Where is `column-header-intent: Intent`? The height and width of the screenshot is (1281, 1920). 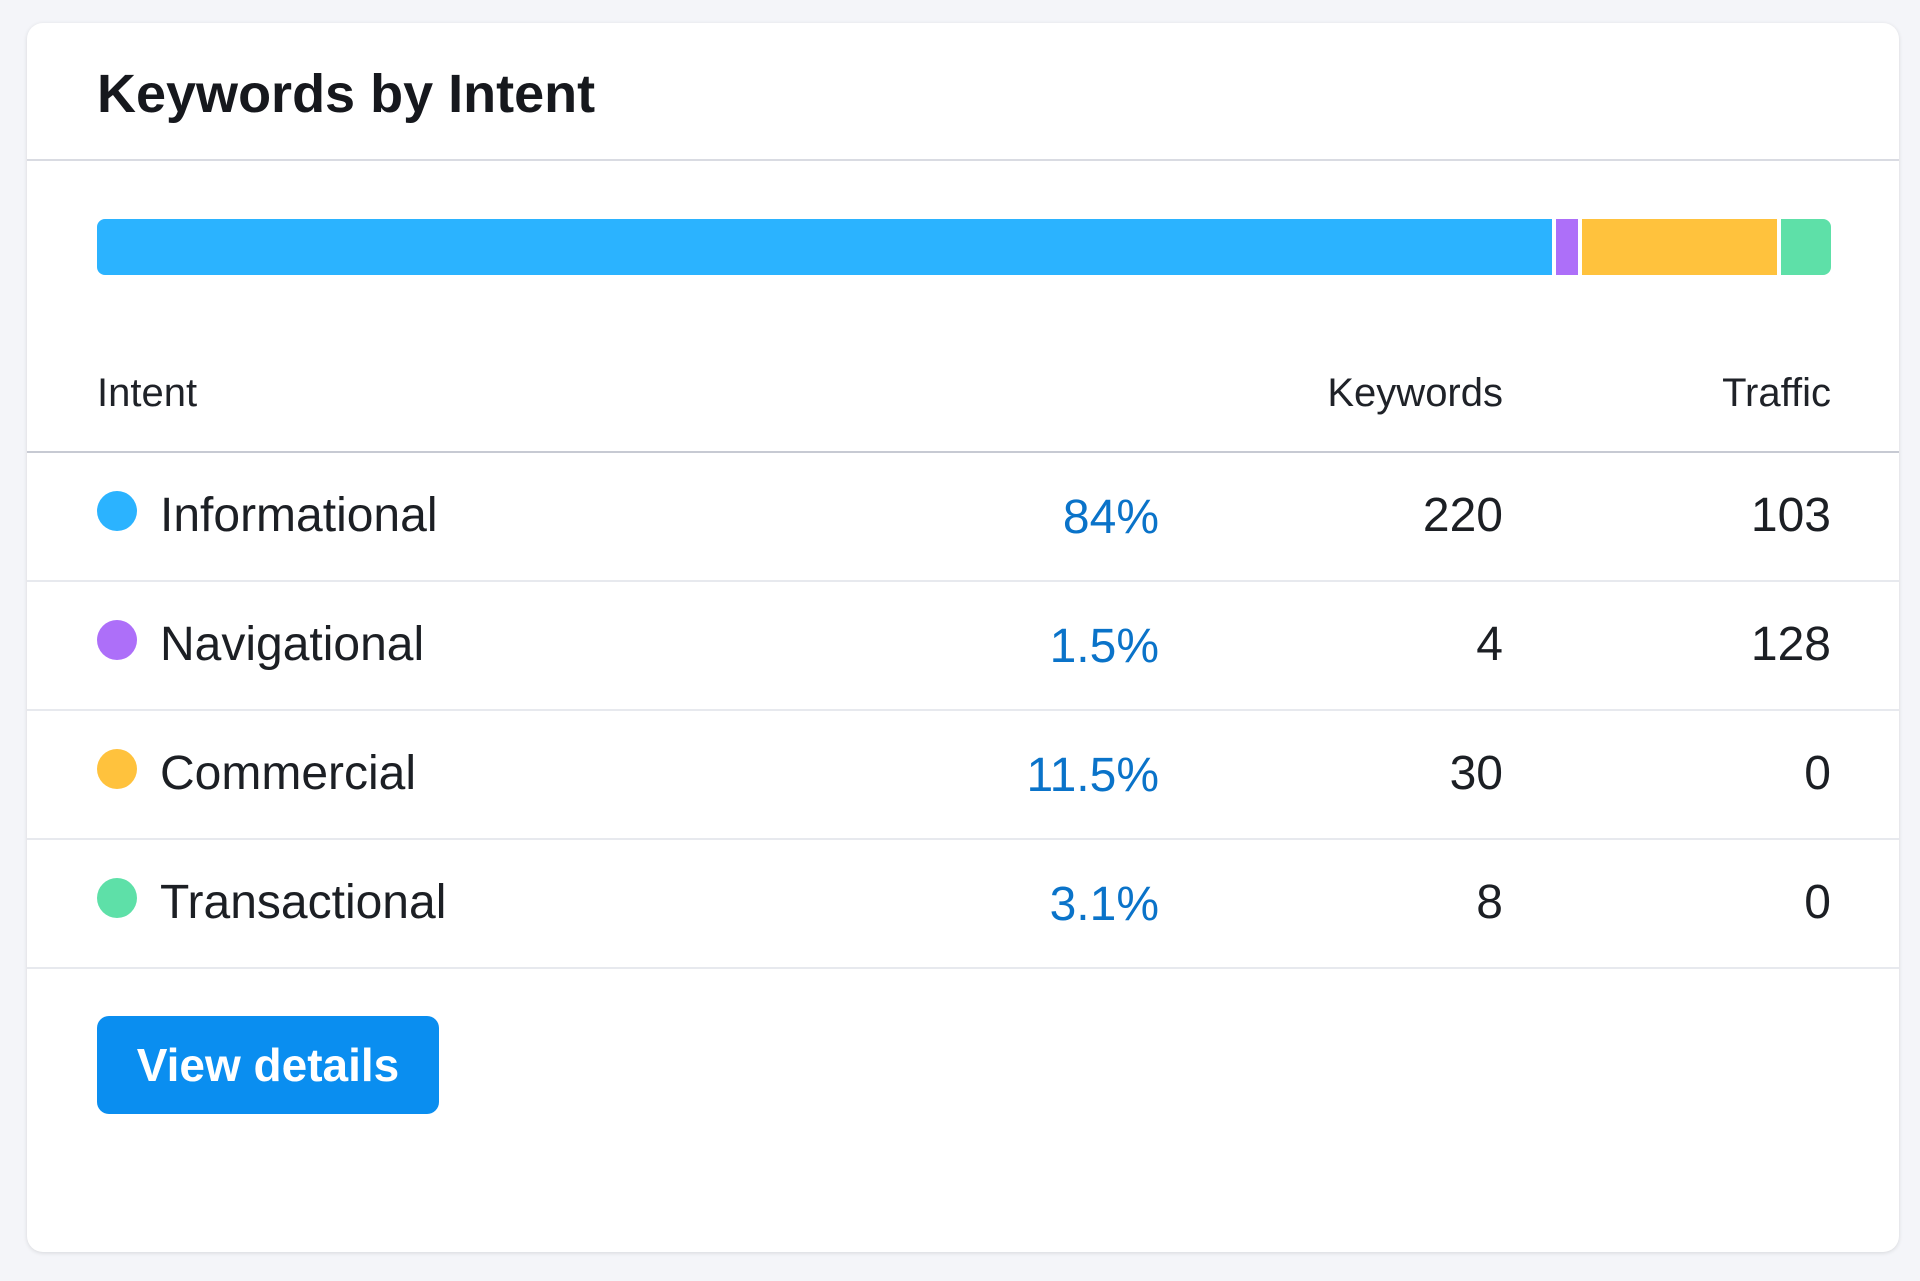 column-header-intent: Intent is located at coordinates (147, 393).